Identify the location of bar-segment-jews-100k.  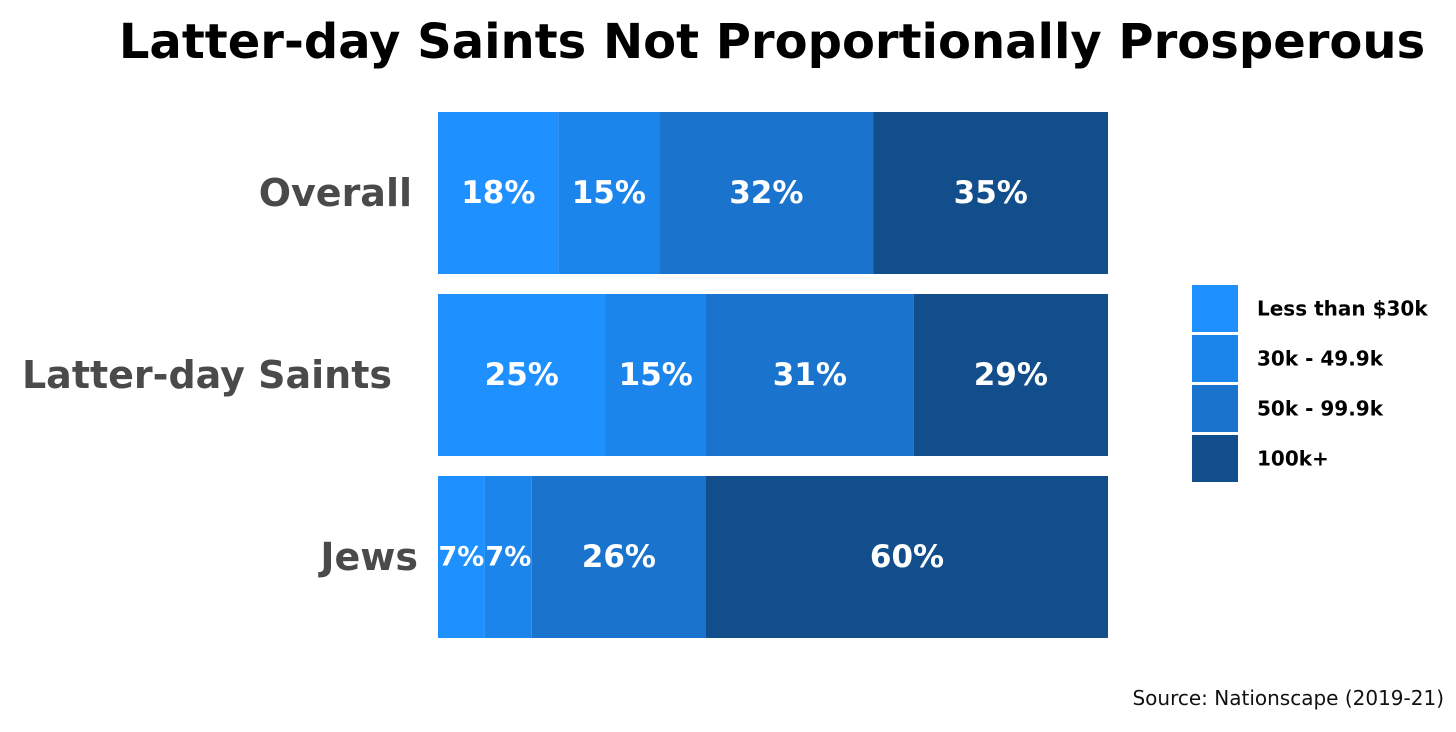
(907, 557).